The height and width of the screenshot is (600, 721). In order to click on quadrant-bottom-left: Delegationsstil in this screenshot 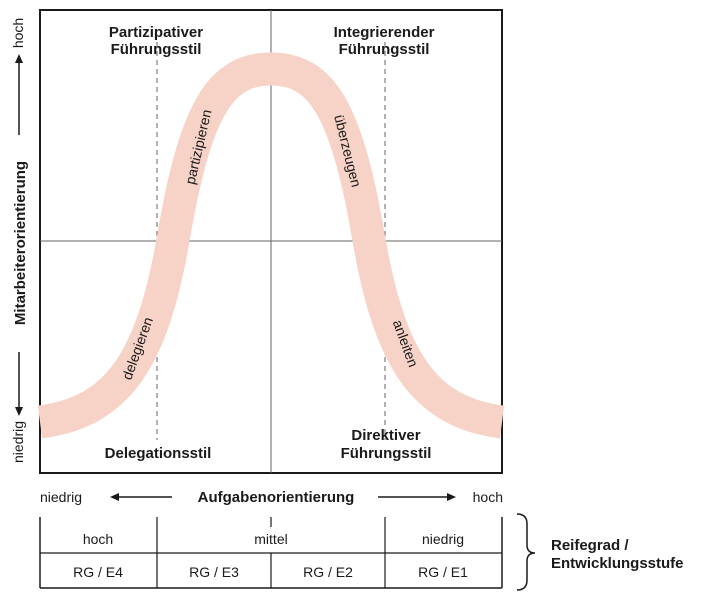, I will do `click(158, 453)`.